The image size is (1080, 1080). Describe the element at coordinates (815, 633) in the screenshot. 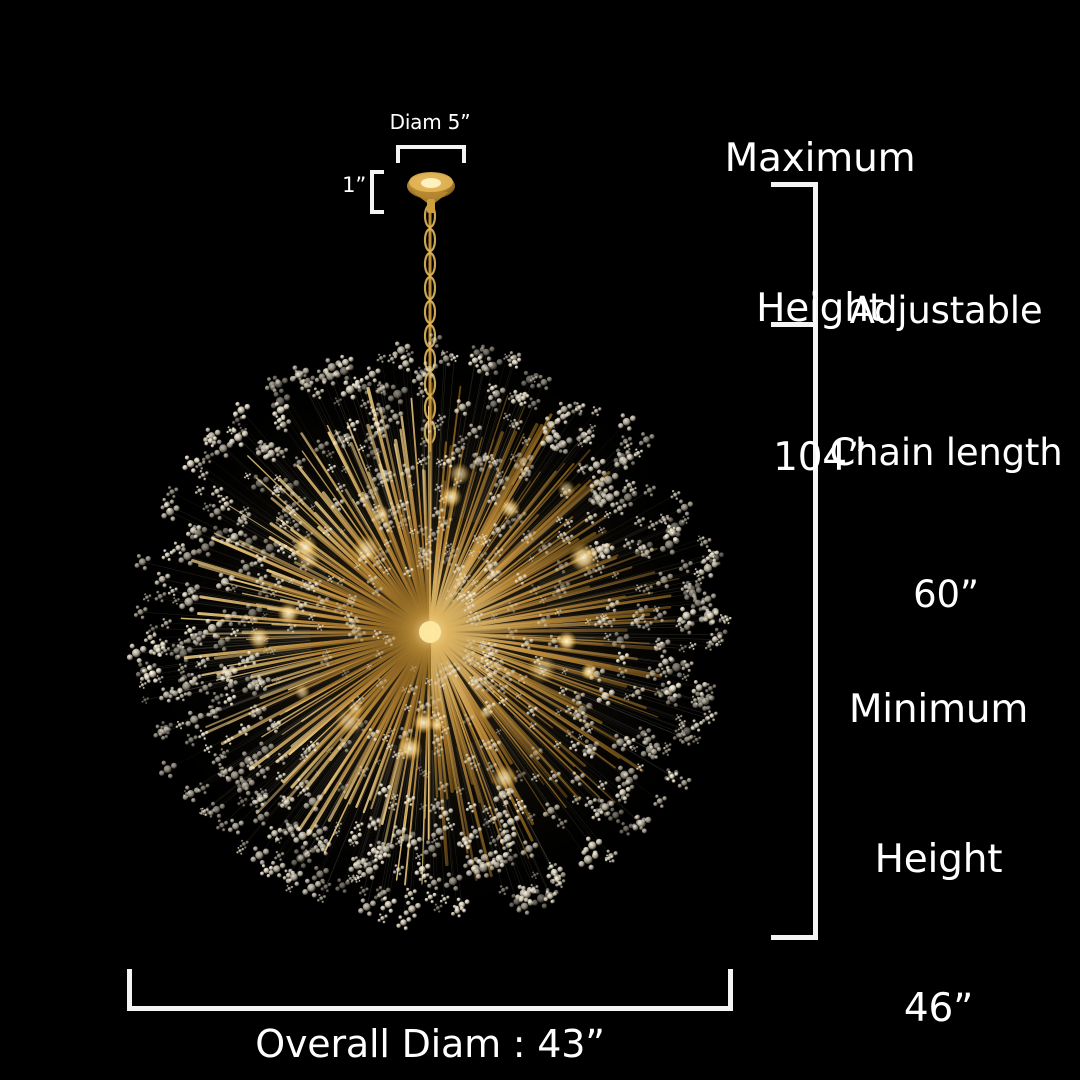

I see `min-height-dimension-line` at that location.